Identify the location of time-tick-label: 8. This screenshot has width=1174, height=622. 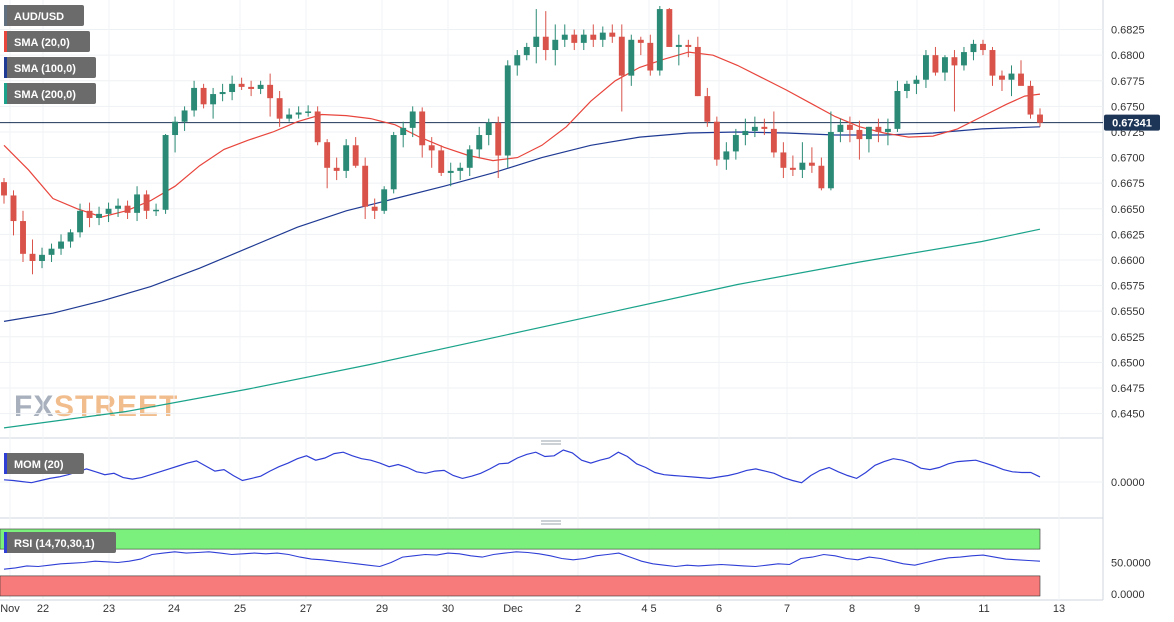
(852, 609).